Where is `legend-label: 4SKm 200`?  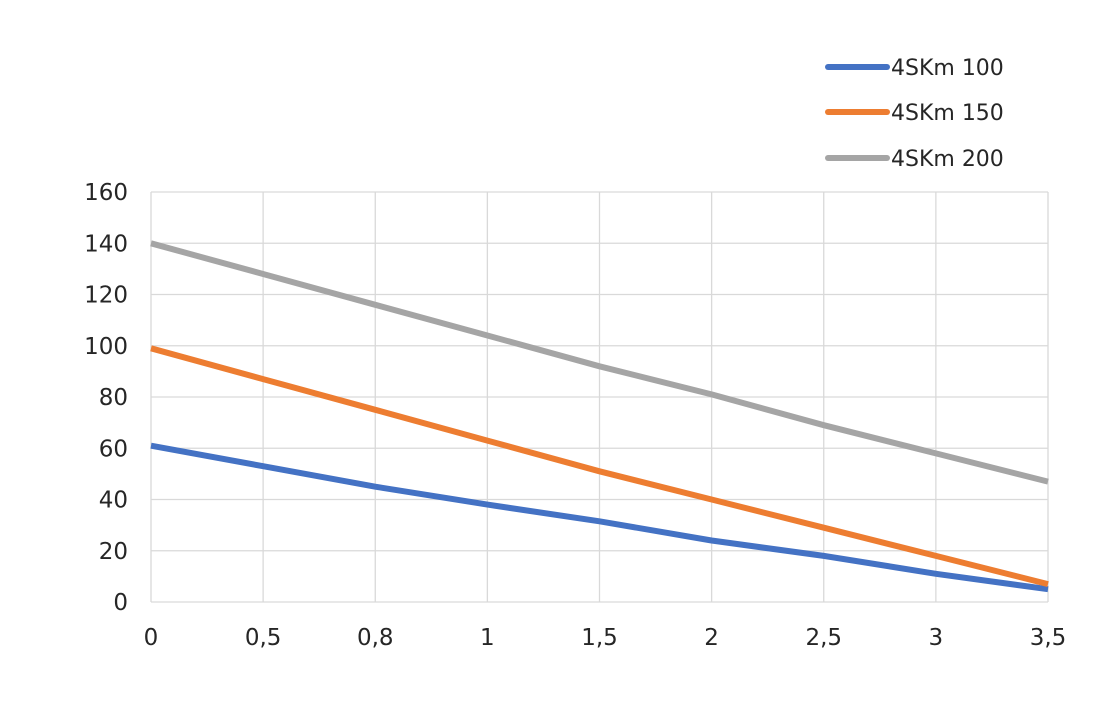 legend-label: 4SKm 200 is located at coordinates (947, 159).